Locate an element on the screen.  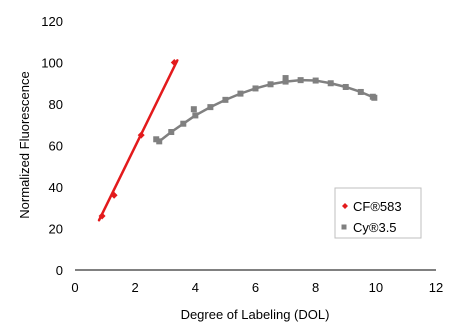
y-axis-tick-labels: 0 20 40 60 80 100 120 is located at coordinates (52, 146).